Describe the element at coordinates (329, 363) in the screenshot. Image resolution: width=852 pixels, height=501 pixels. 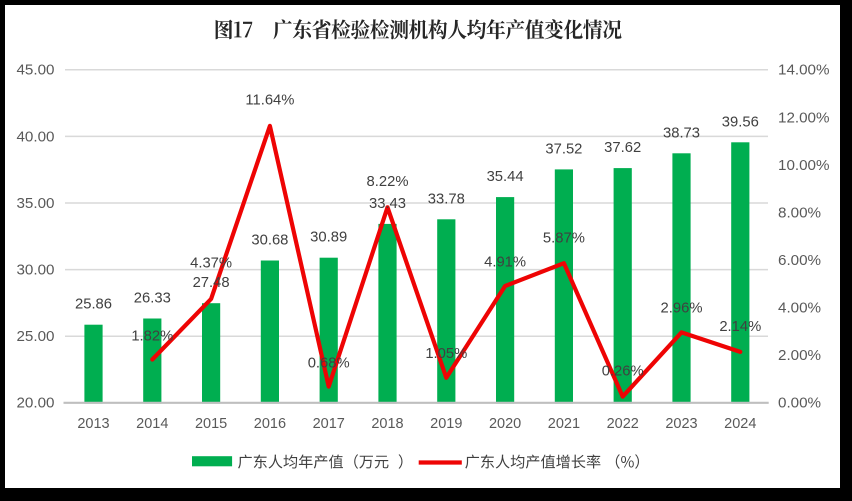
I see `svg-text: 0.68%` at that location.